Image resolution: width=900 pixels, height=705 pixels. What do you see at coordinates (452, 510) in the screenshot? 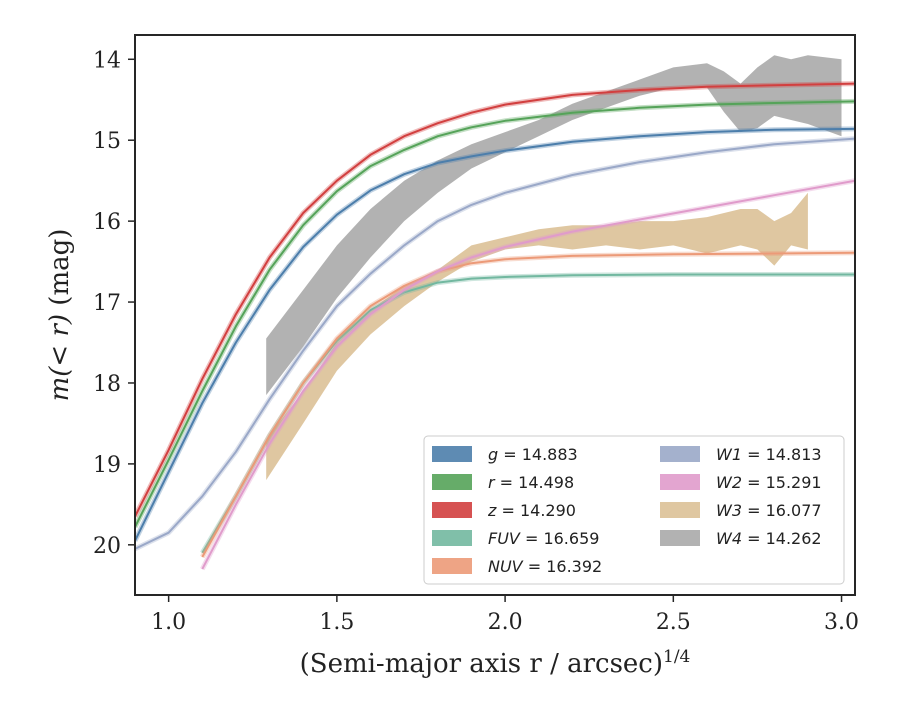
I see `legend-swatch-z` at bounding box center [452, 510].